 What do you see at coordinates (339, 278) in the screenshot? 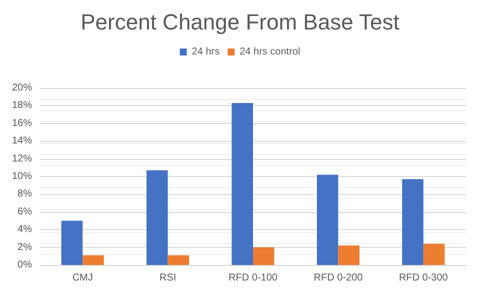
I see `x-tick-label: RFD 0-200` at bounding box center [339, 278].